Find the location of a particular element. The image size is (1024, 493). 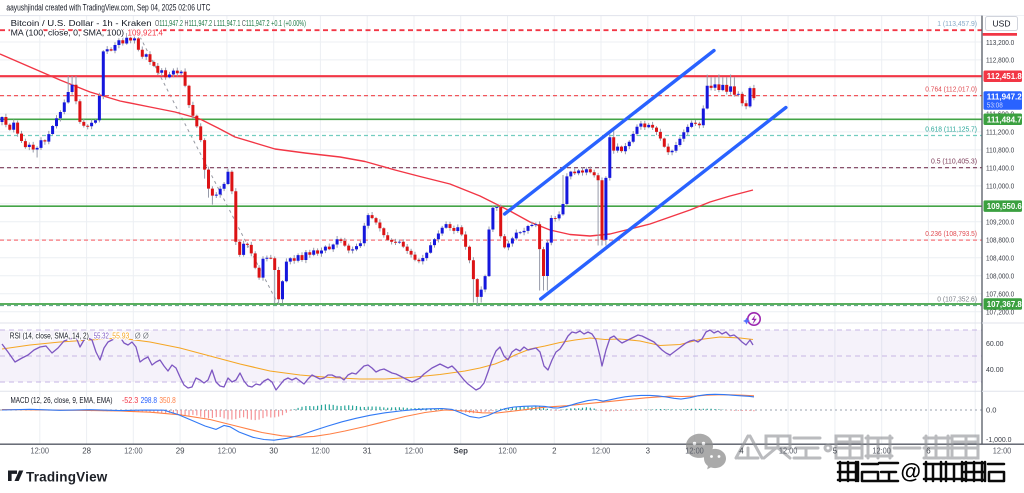

svg-text: 110,000.0 is located at coordinates (1000, 186).